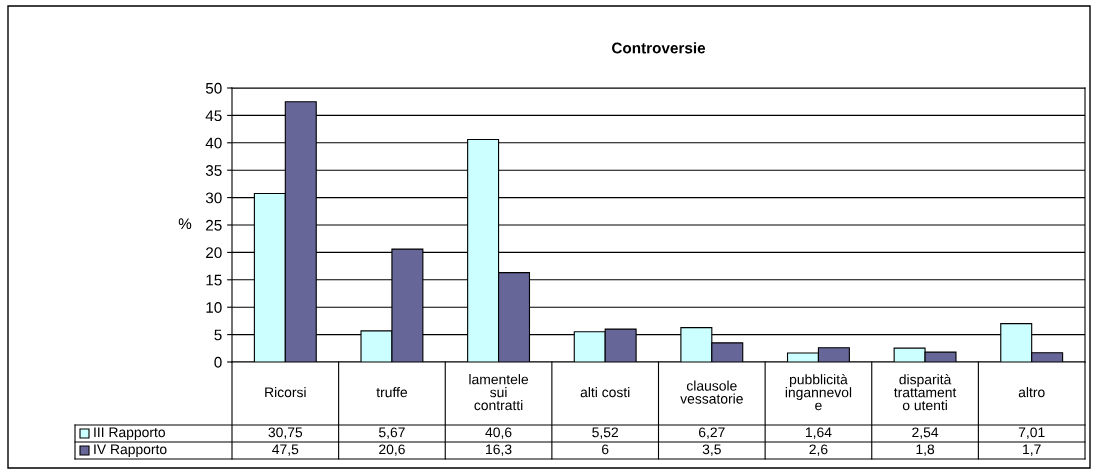  I want to click on data-label: 1,7, so click(1032, 450).